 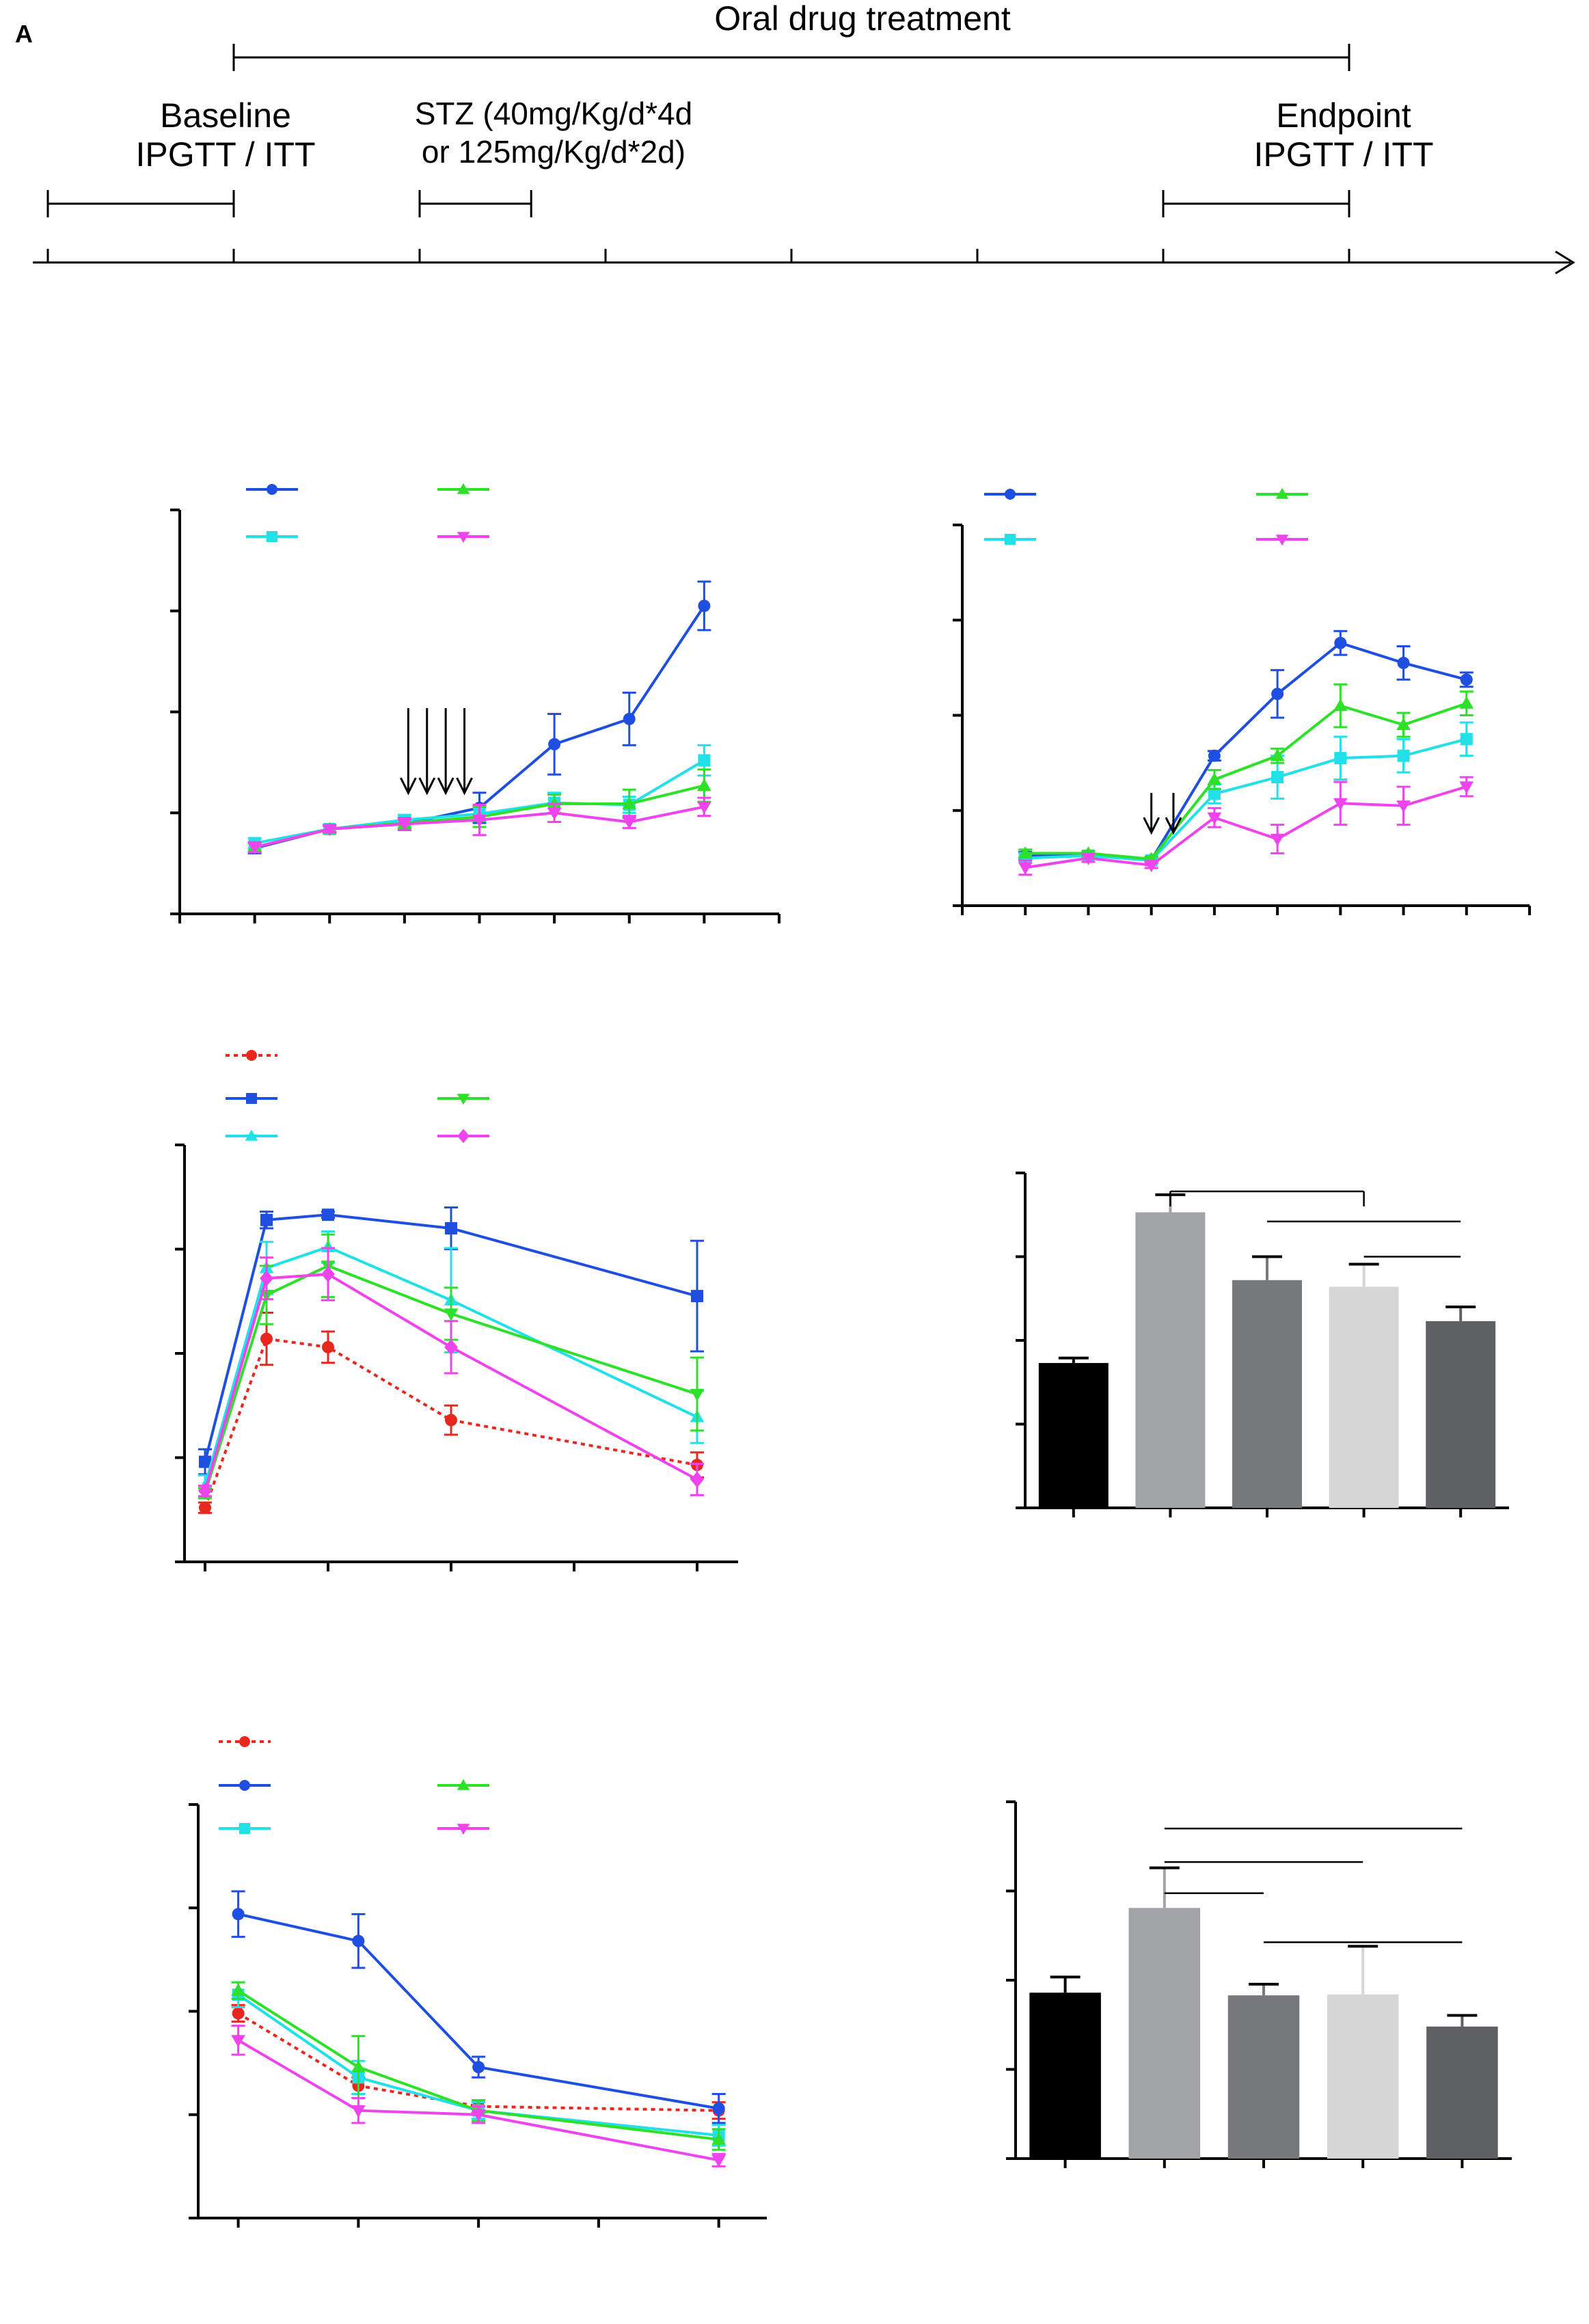 What do you see at coordinates (1565, 262) in the screenshot?
I see `timeline-arrowhead` at bounding box center [1565, 262].